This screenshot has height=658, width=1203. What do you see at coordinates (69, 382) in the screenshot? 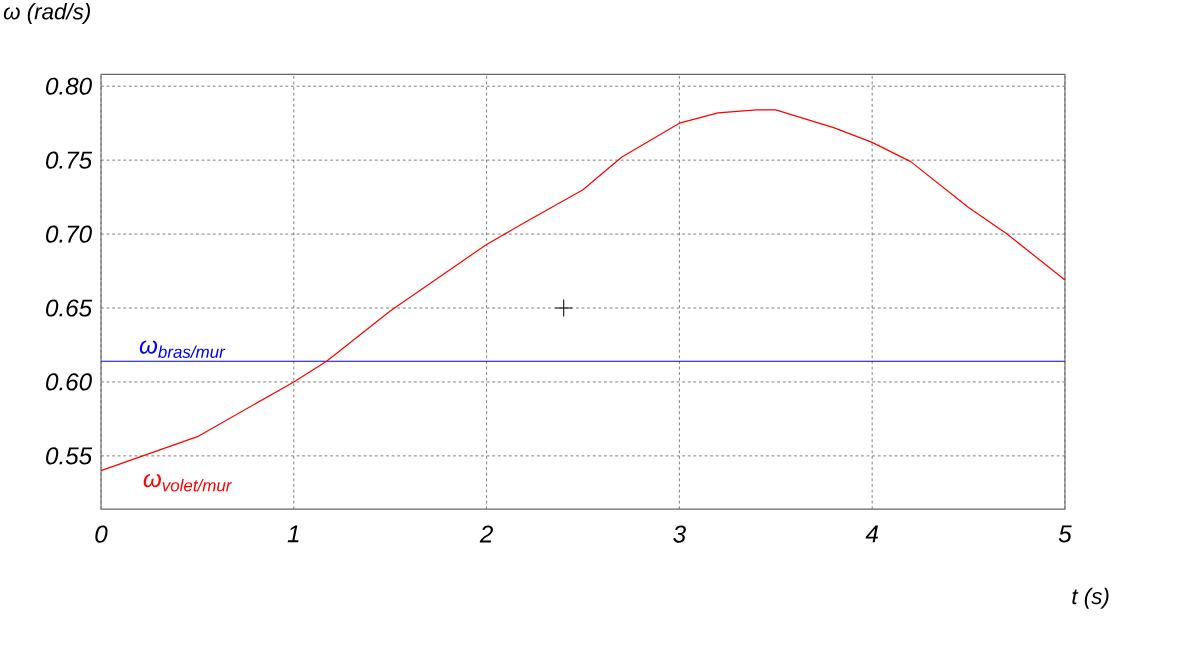
I see `y-tick-label: 0.60` at bounding box center [69, 382].